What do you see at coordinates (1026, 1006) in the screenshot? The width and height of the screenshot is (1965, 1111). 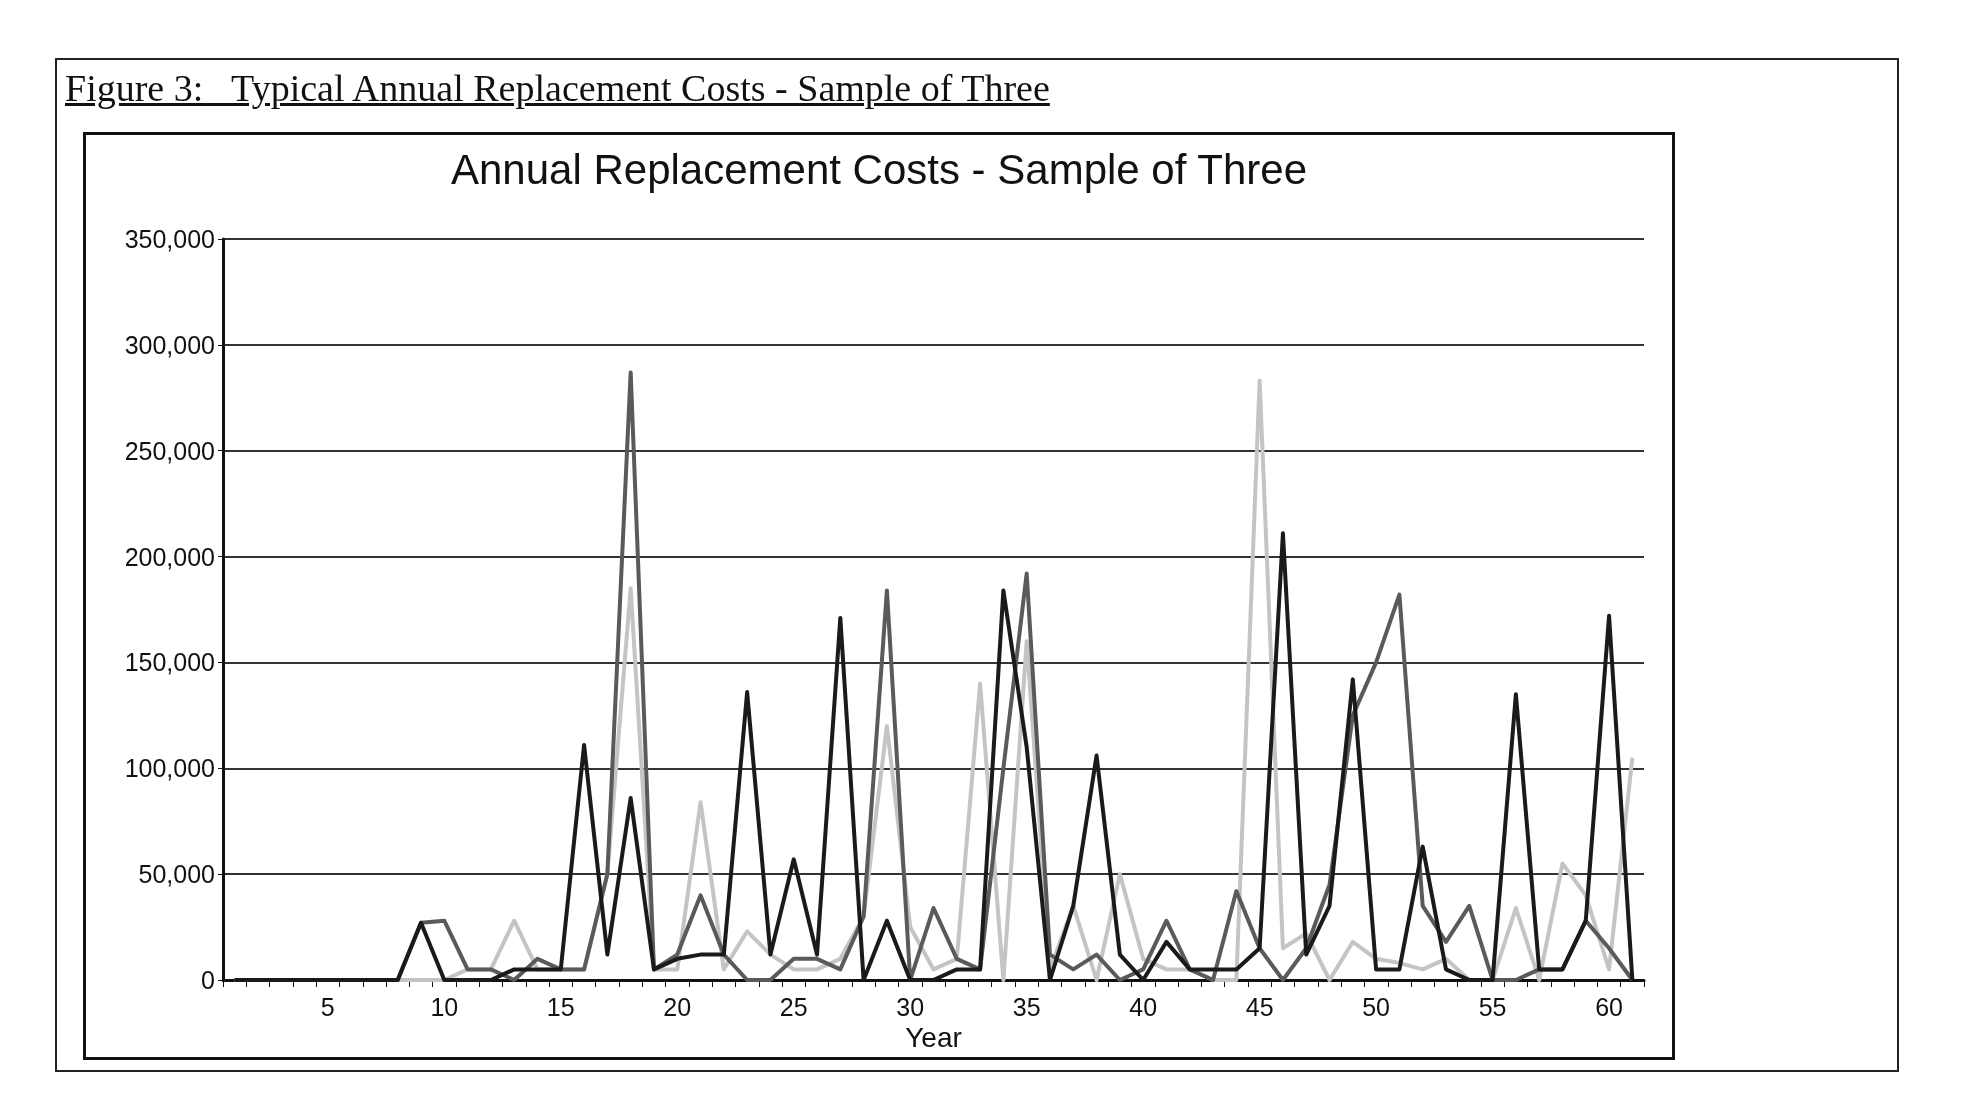 I see `x-tick-label: 35` at bounding box center [1026, 1006].